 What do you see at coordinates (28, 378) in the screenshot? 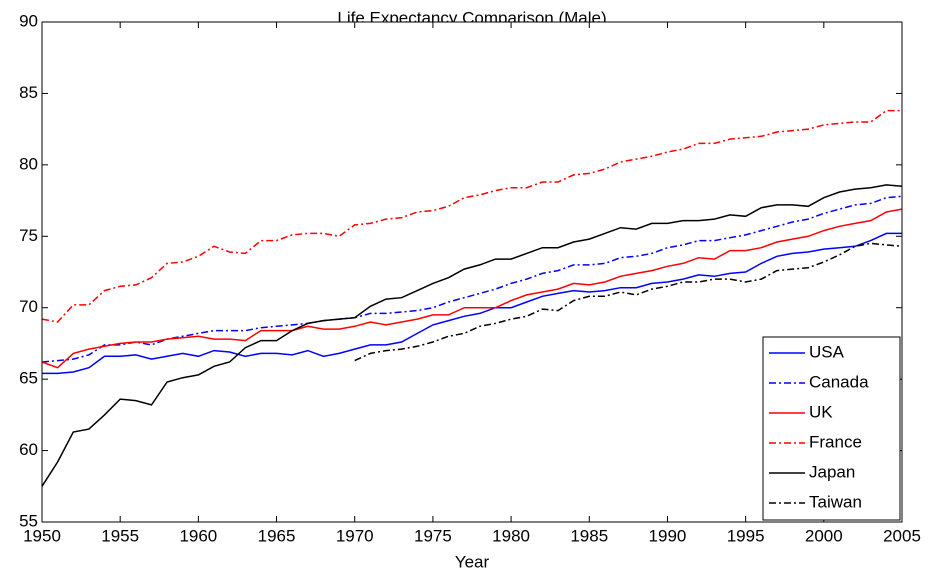
I see `y-tick-label: 65` at bounding box center [28, 378].